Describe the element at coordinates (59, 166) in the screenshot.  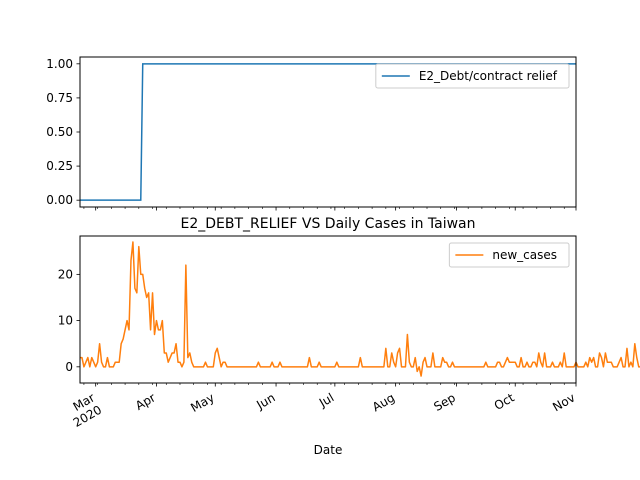
I see `top-y-tick-label: 0.25` at that location.